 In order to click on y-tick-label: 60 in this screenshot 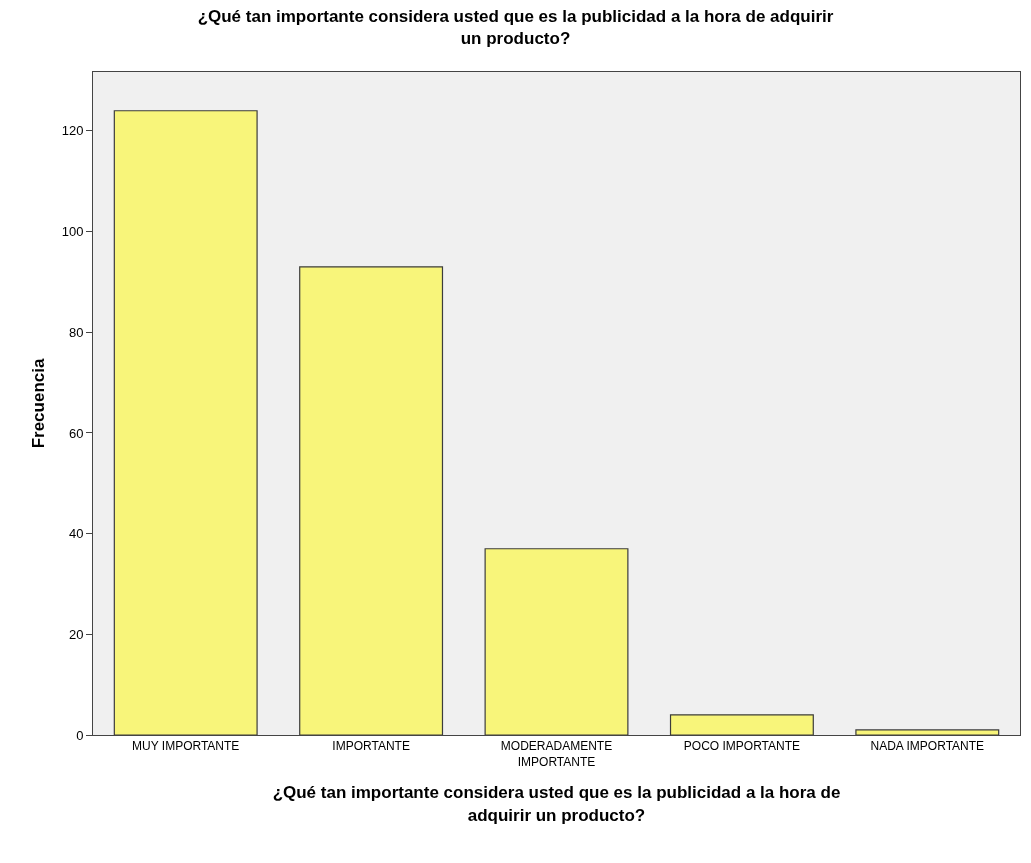, I will do `click(76, 433)`.